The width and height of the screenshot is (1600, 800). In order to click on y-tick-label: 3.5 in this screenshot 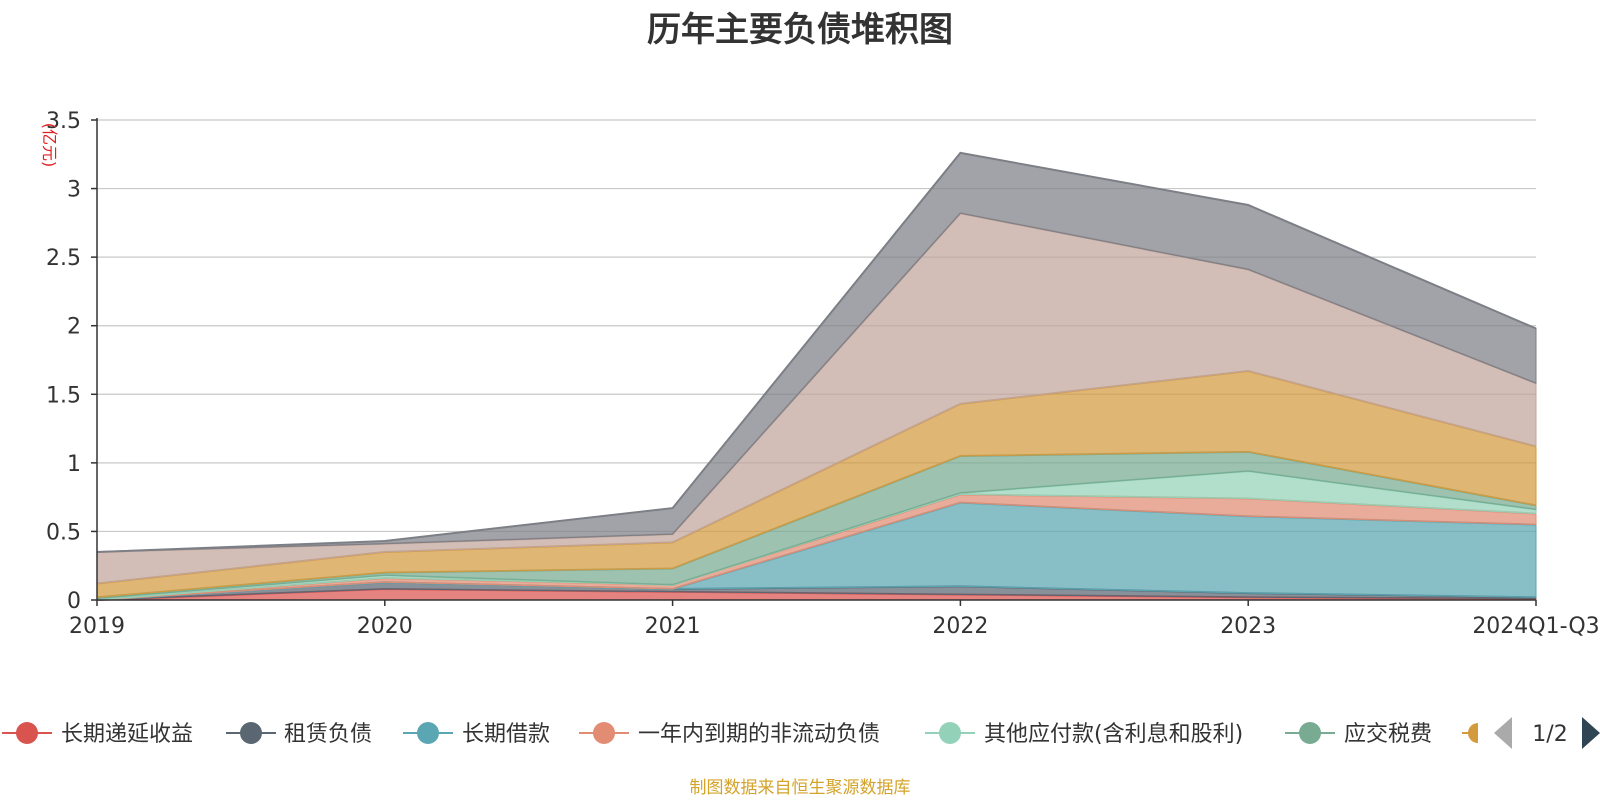, I will do `click(63, 121)`.